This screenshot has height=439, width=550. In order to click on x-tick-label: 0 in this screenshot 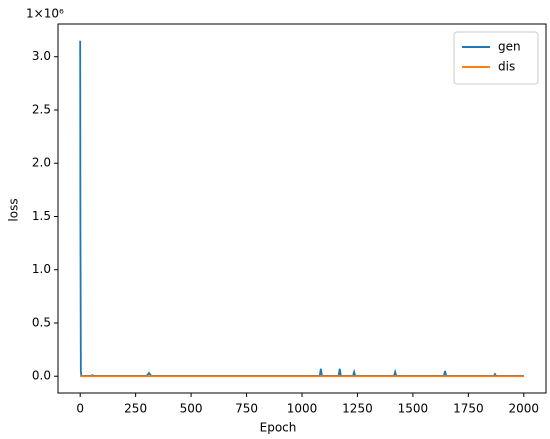, I will do `click(80, 409)`.